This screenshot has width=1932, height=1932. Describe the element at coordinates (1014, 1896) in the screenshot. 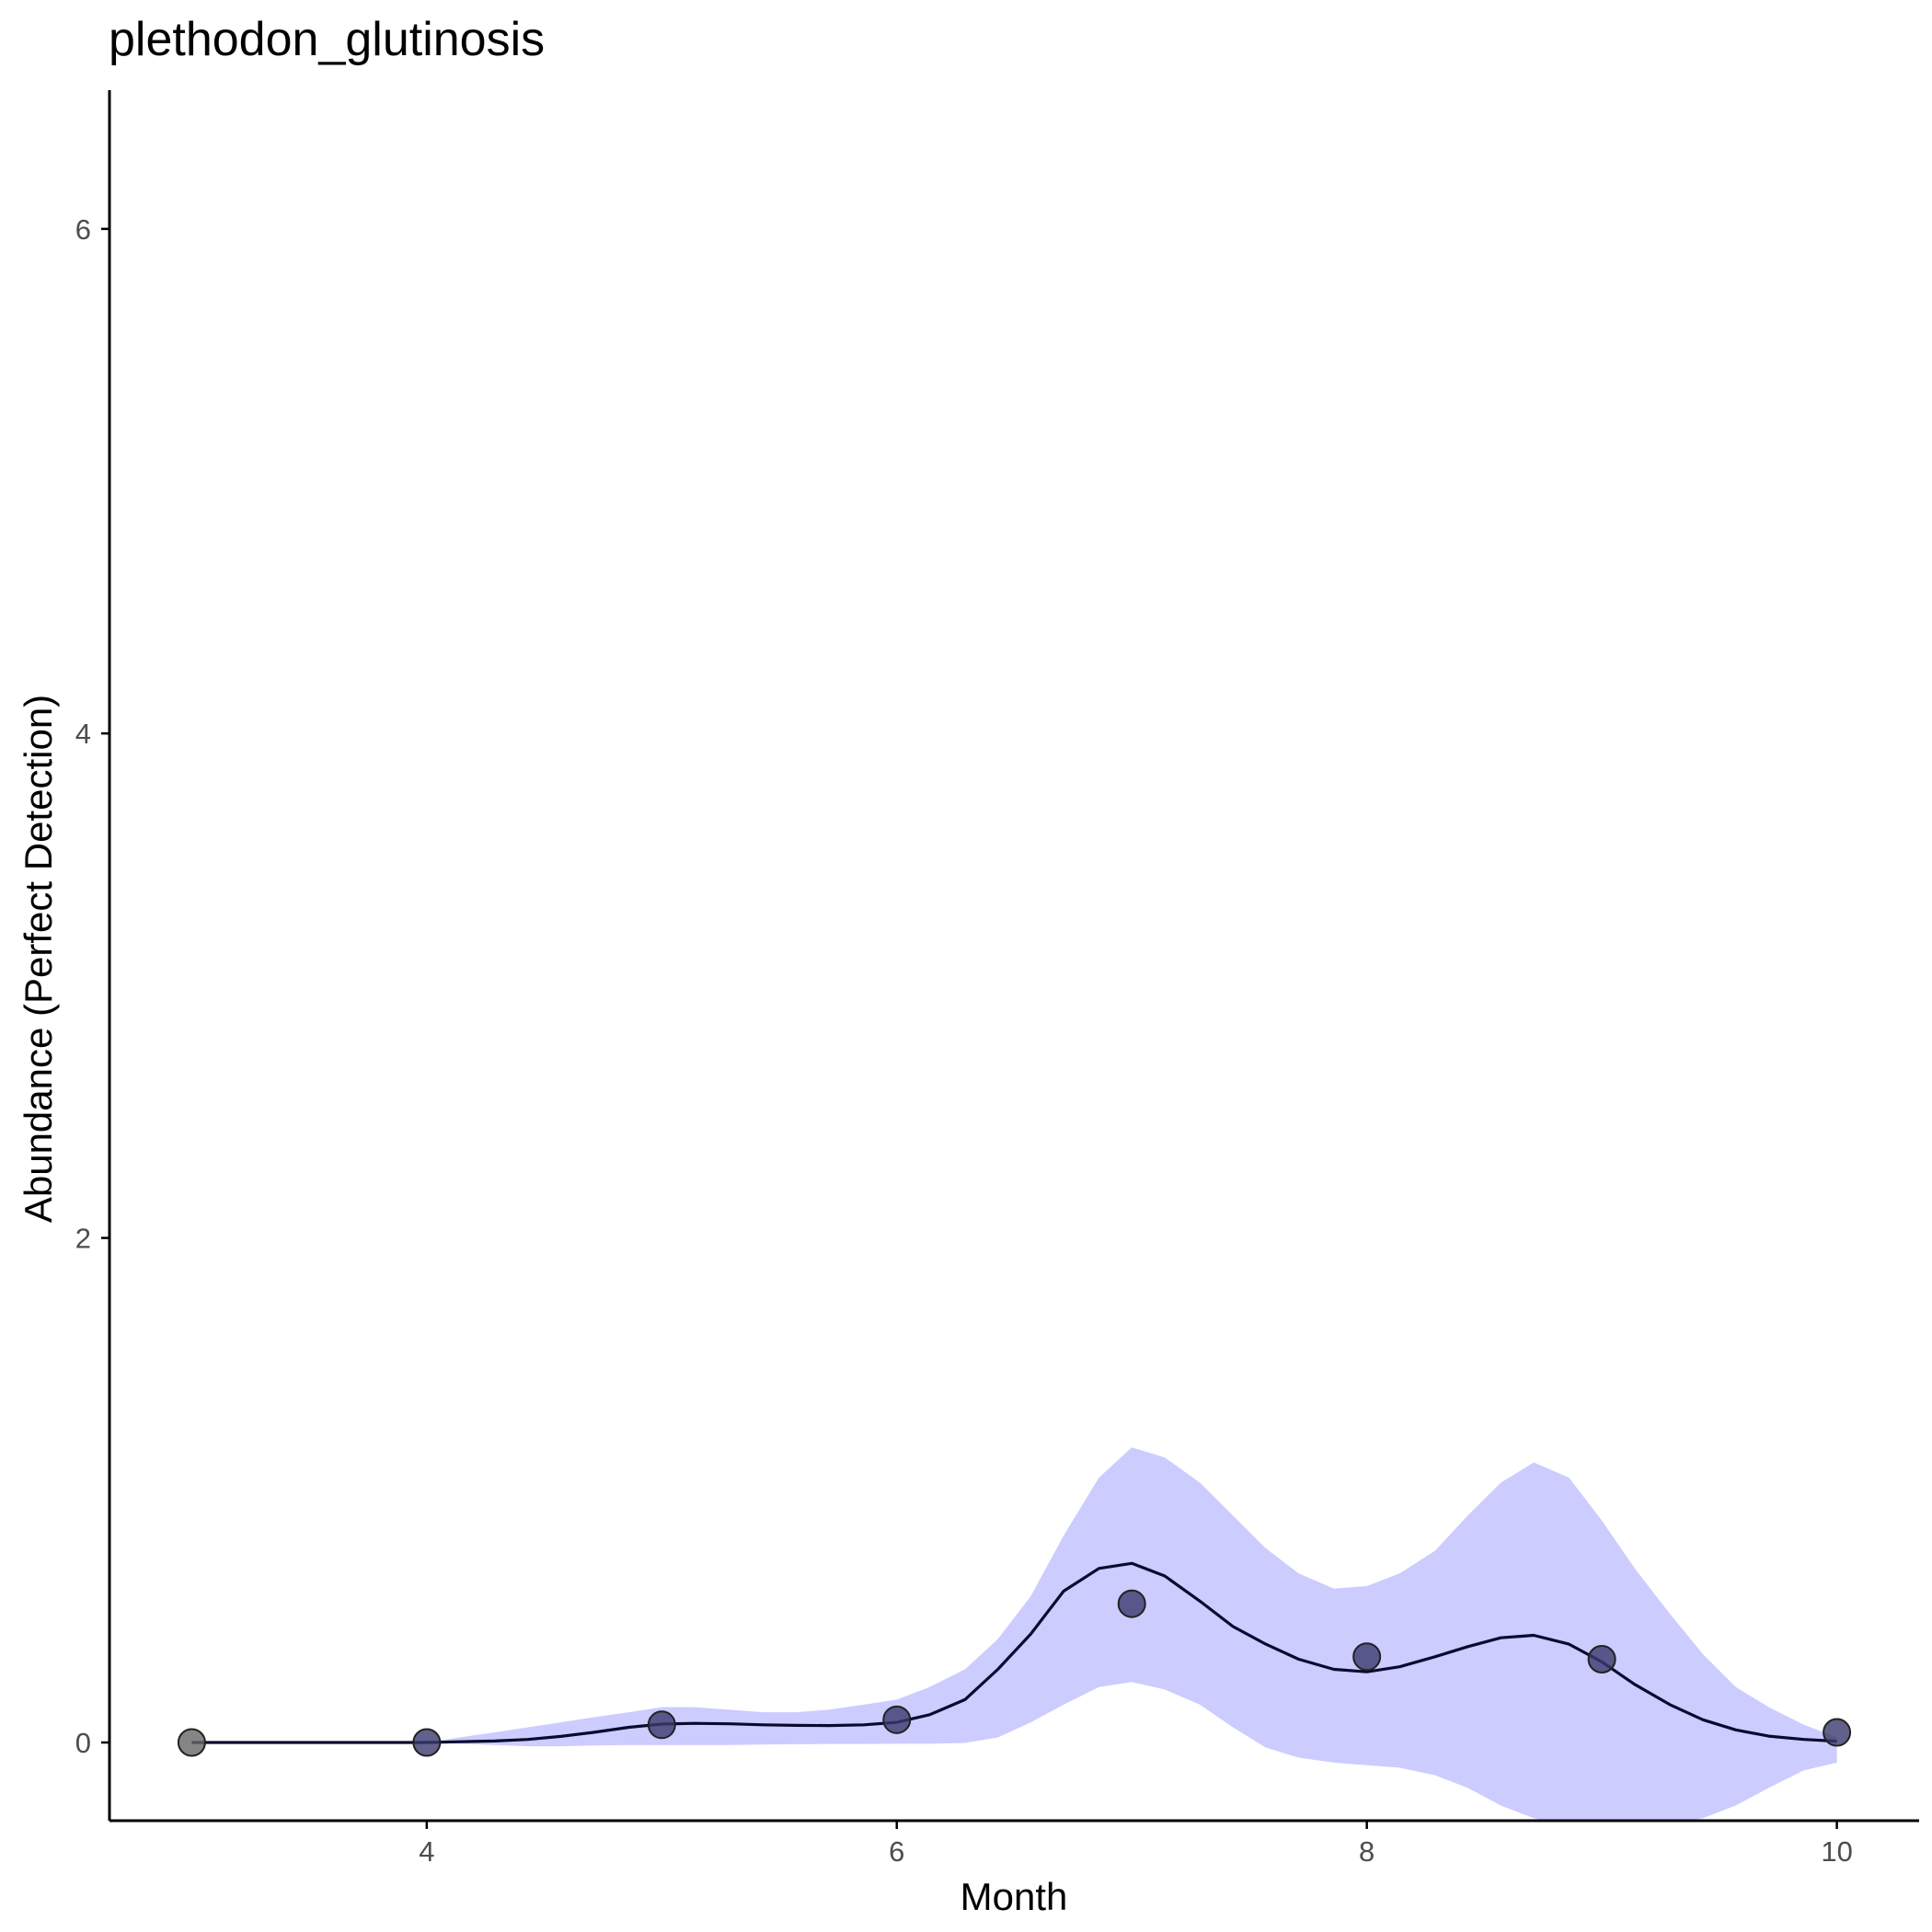

I see `x-axis-label: Month` at that location.